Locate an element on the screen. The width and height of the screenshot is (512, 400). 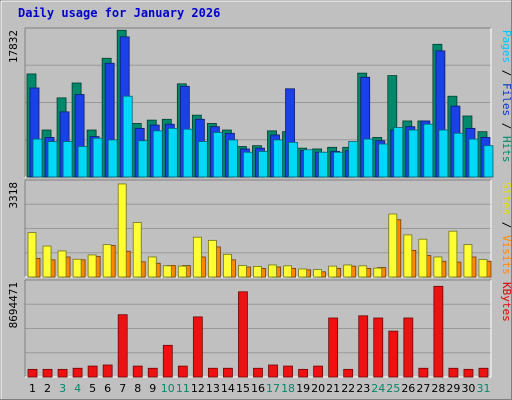
x-tick-label: 29 is located at coordinates (453, 388).